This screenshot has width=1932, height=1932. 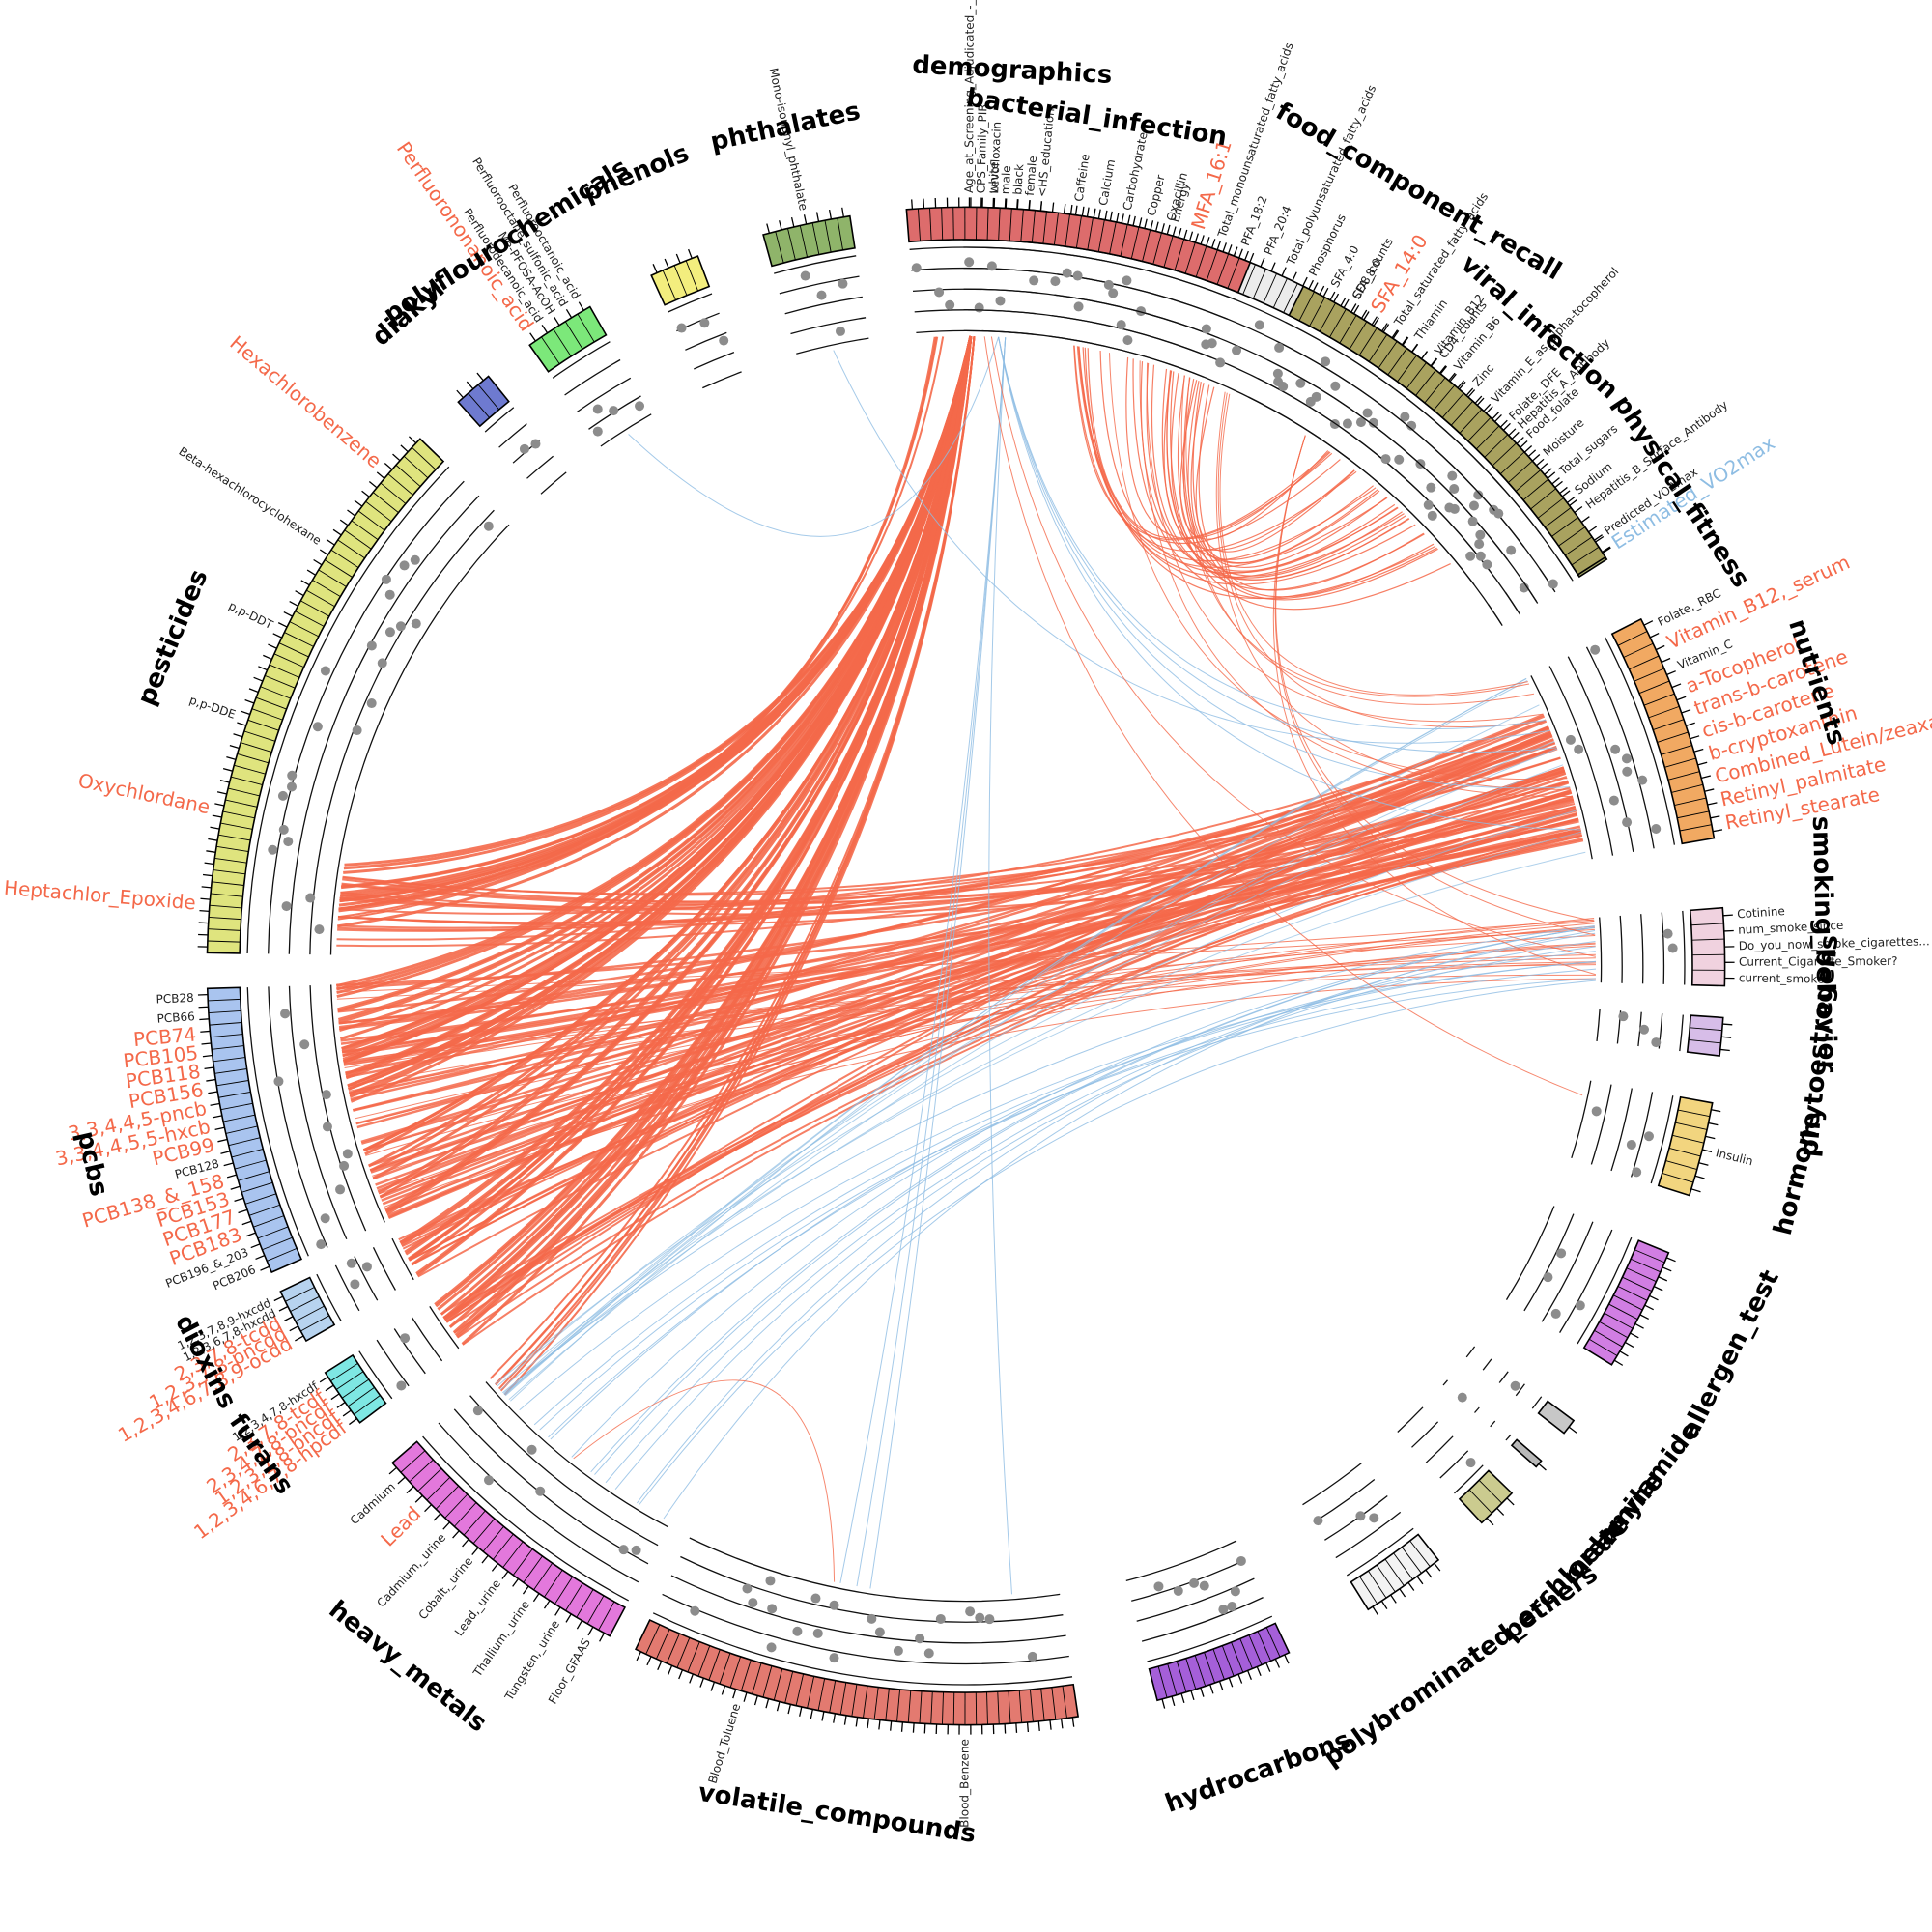 What do you see at coordinates (250, 615) in the screenshot?
I see `variable-label: p,p-DDT` at bounding box center [250, 615].